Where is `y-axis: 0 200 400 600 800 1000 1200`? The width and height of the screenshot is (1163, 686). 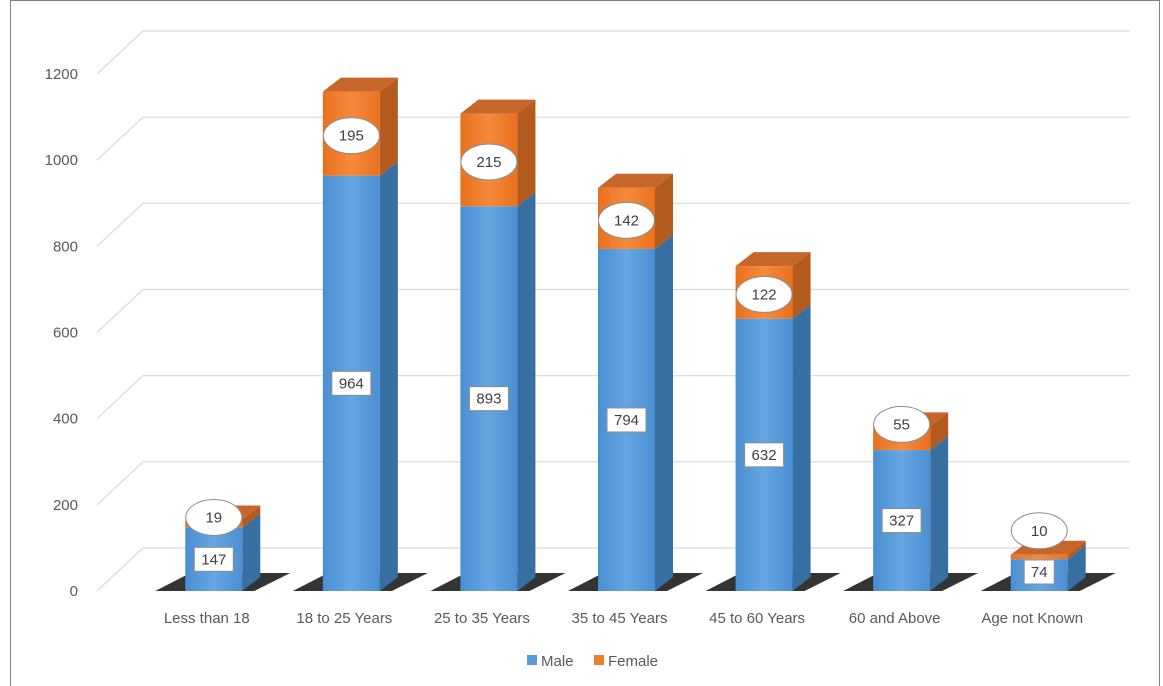 y-axis: 0 200 400 600 800 1000 1200 is located at coordinates (61, 333).